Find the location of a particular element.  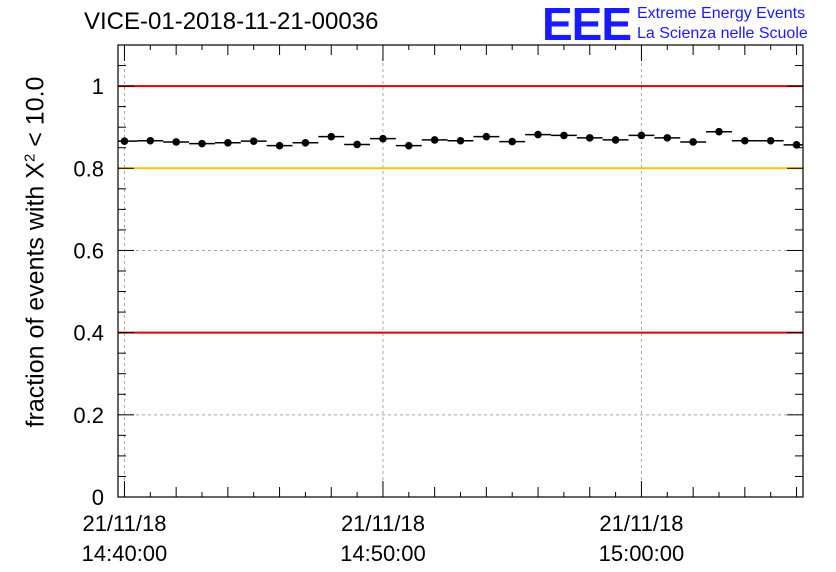

x-tick-label-1-line-1: 14:50:00 is located at coordinates (383, 553).